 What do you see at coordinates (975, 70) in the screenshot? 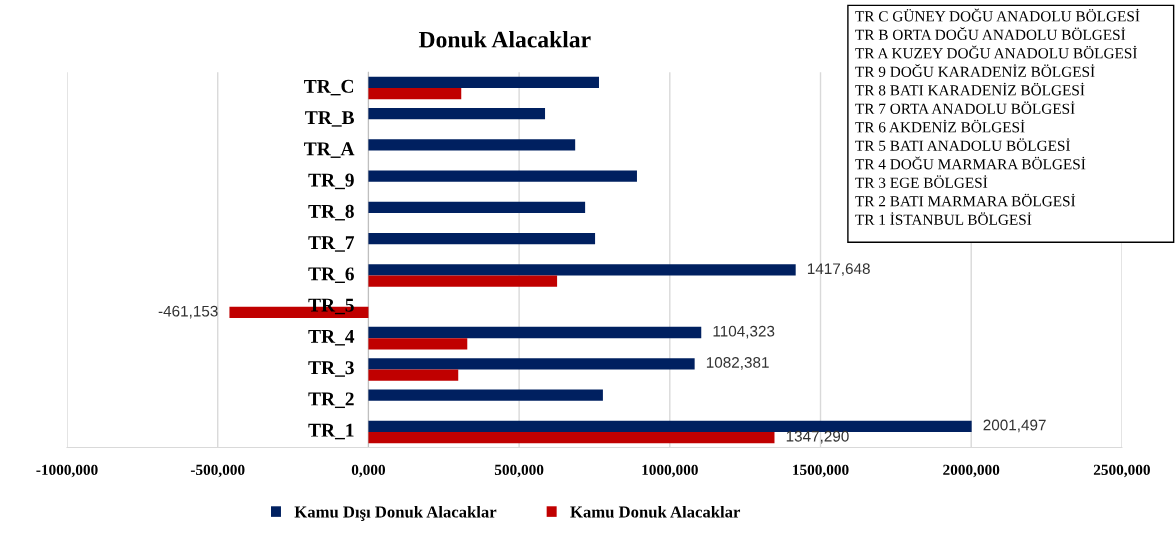
I see `annotation: TR 9 DOĞU KARADENİZ BÖLGESİ` at bounding box center [975, 70].